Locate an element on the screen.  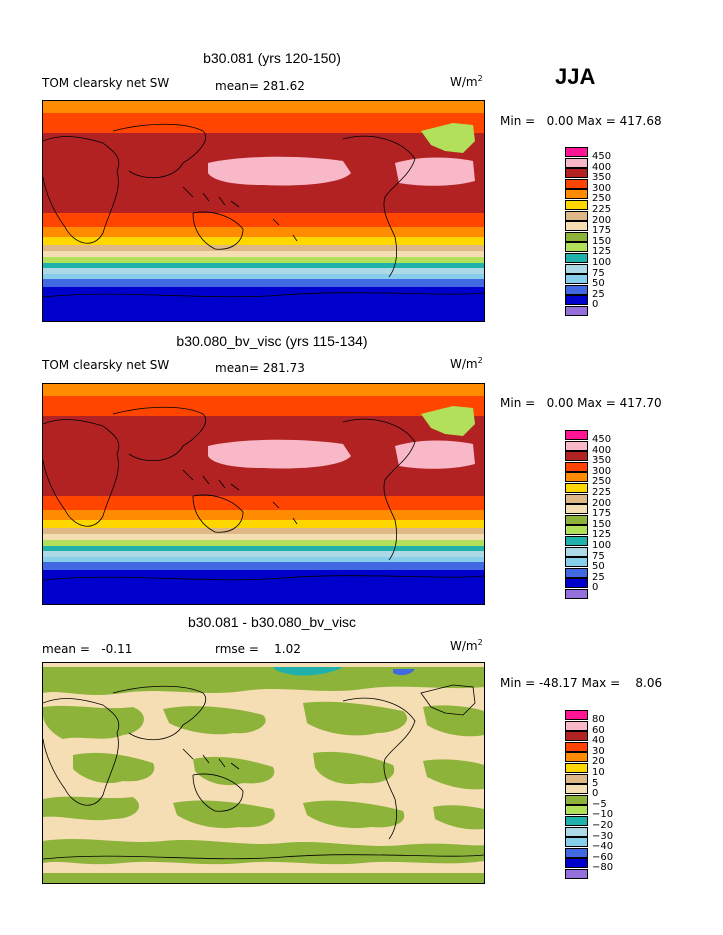
panel-1-map is located at coordinates (263, 211).